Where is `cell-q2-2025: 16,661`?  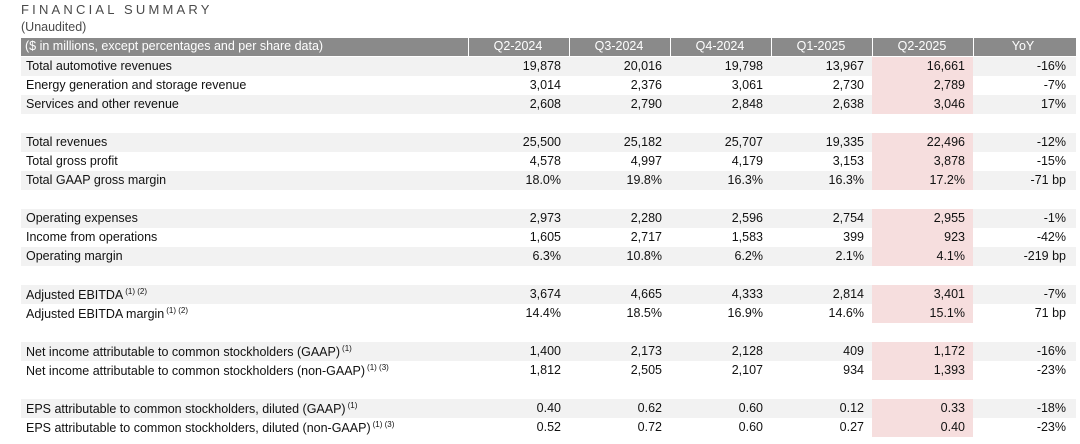
cell-q2-2025: 16,661 is located at coordinates (945, 66).